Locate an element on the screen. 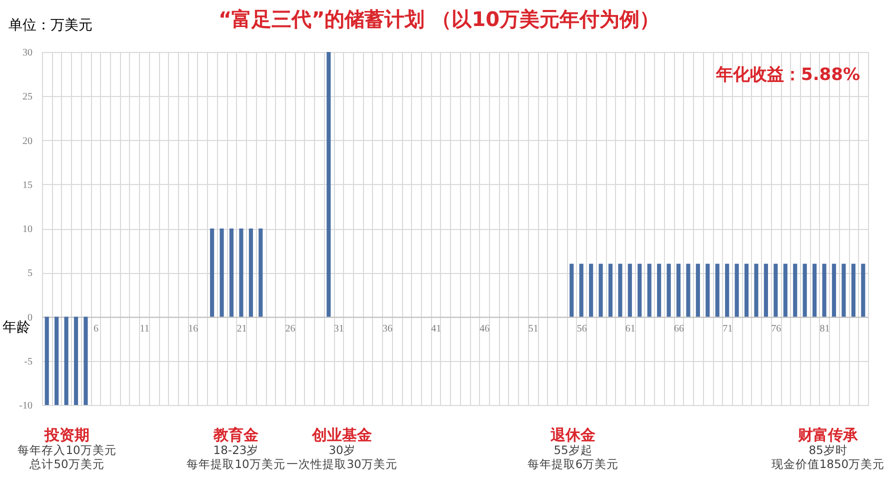 The height and width of the screenshot is (478, 886). x-tick-label: 16 is located at coordinates (193, 328).